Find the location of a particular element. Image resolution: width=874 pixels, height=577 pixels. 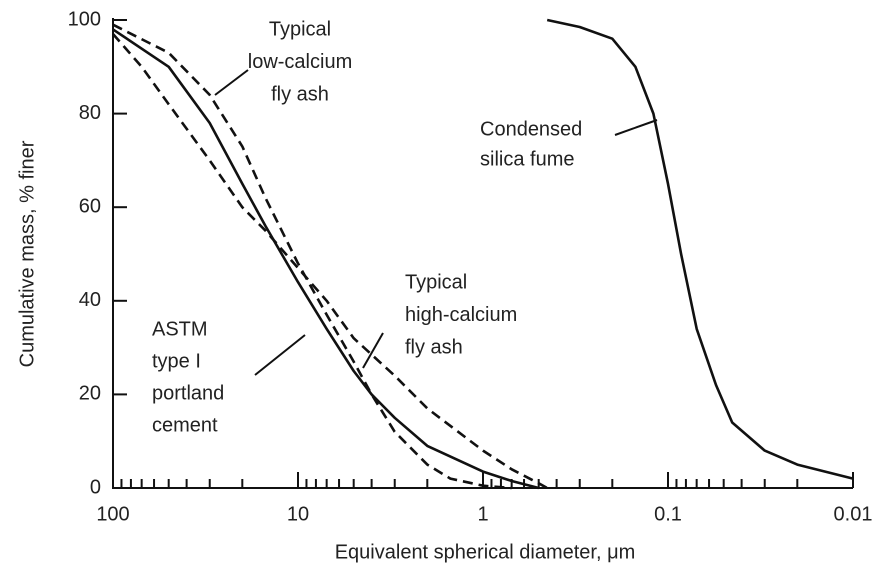

y-tick-label: 100 is located at coordinates (84, 19).